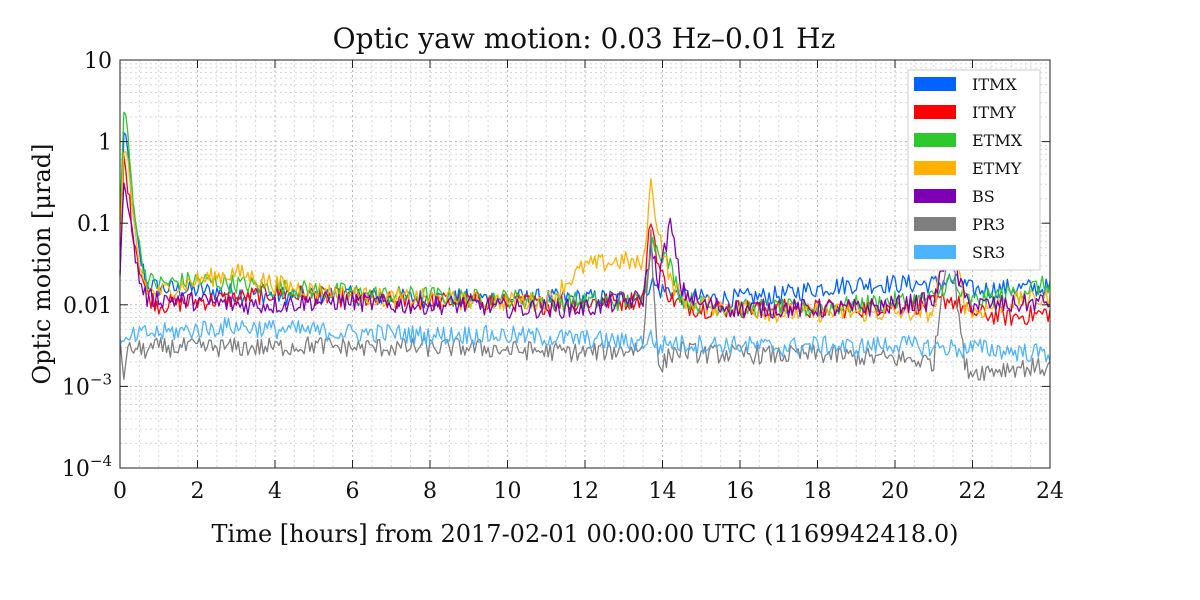 Image resolution: width=1200 pixels, height=600 pixels. What do you see at coordinates (585, 340) in the screenshot?
I see `series-line-sr3` at bounding box center [585, 340].